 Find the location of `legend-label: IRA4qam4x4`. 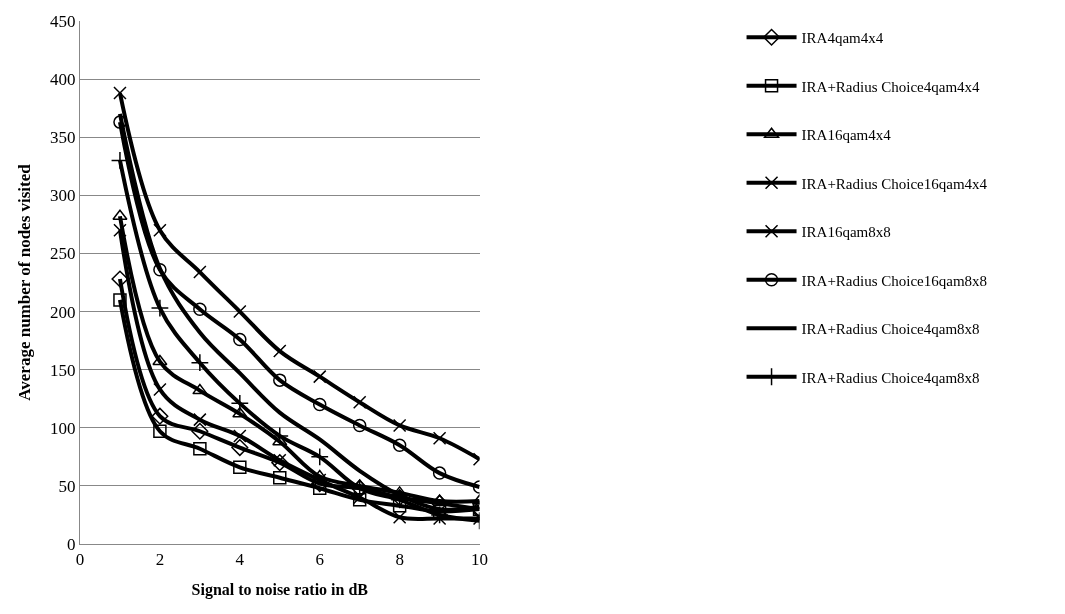

legend-label: IRA4qam4x4 is located at coordinates (842, 38).